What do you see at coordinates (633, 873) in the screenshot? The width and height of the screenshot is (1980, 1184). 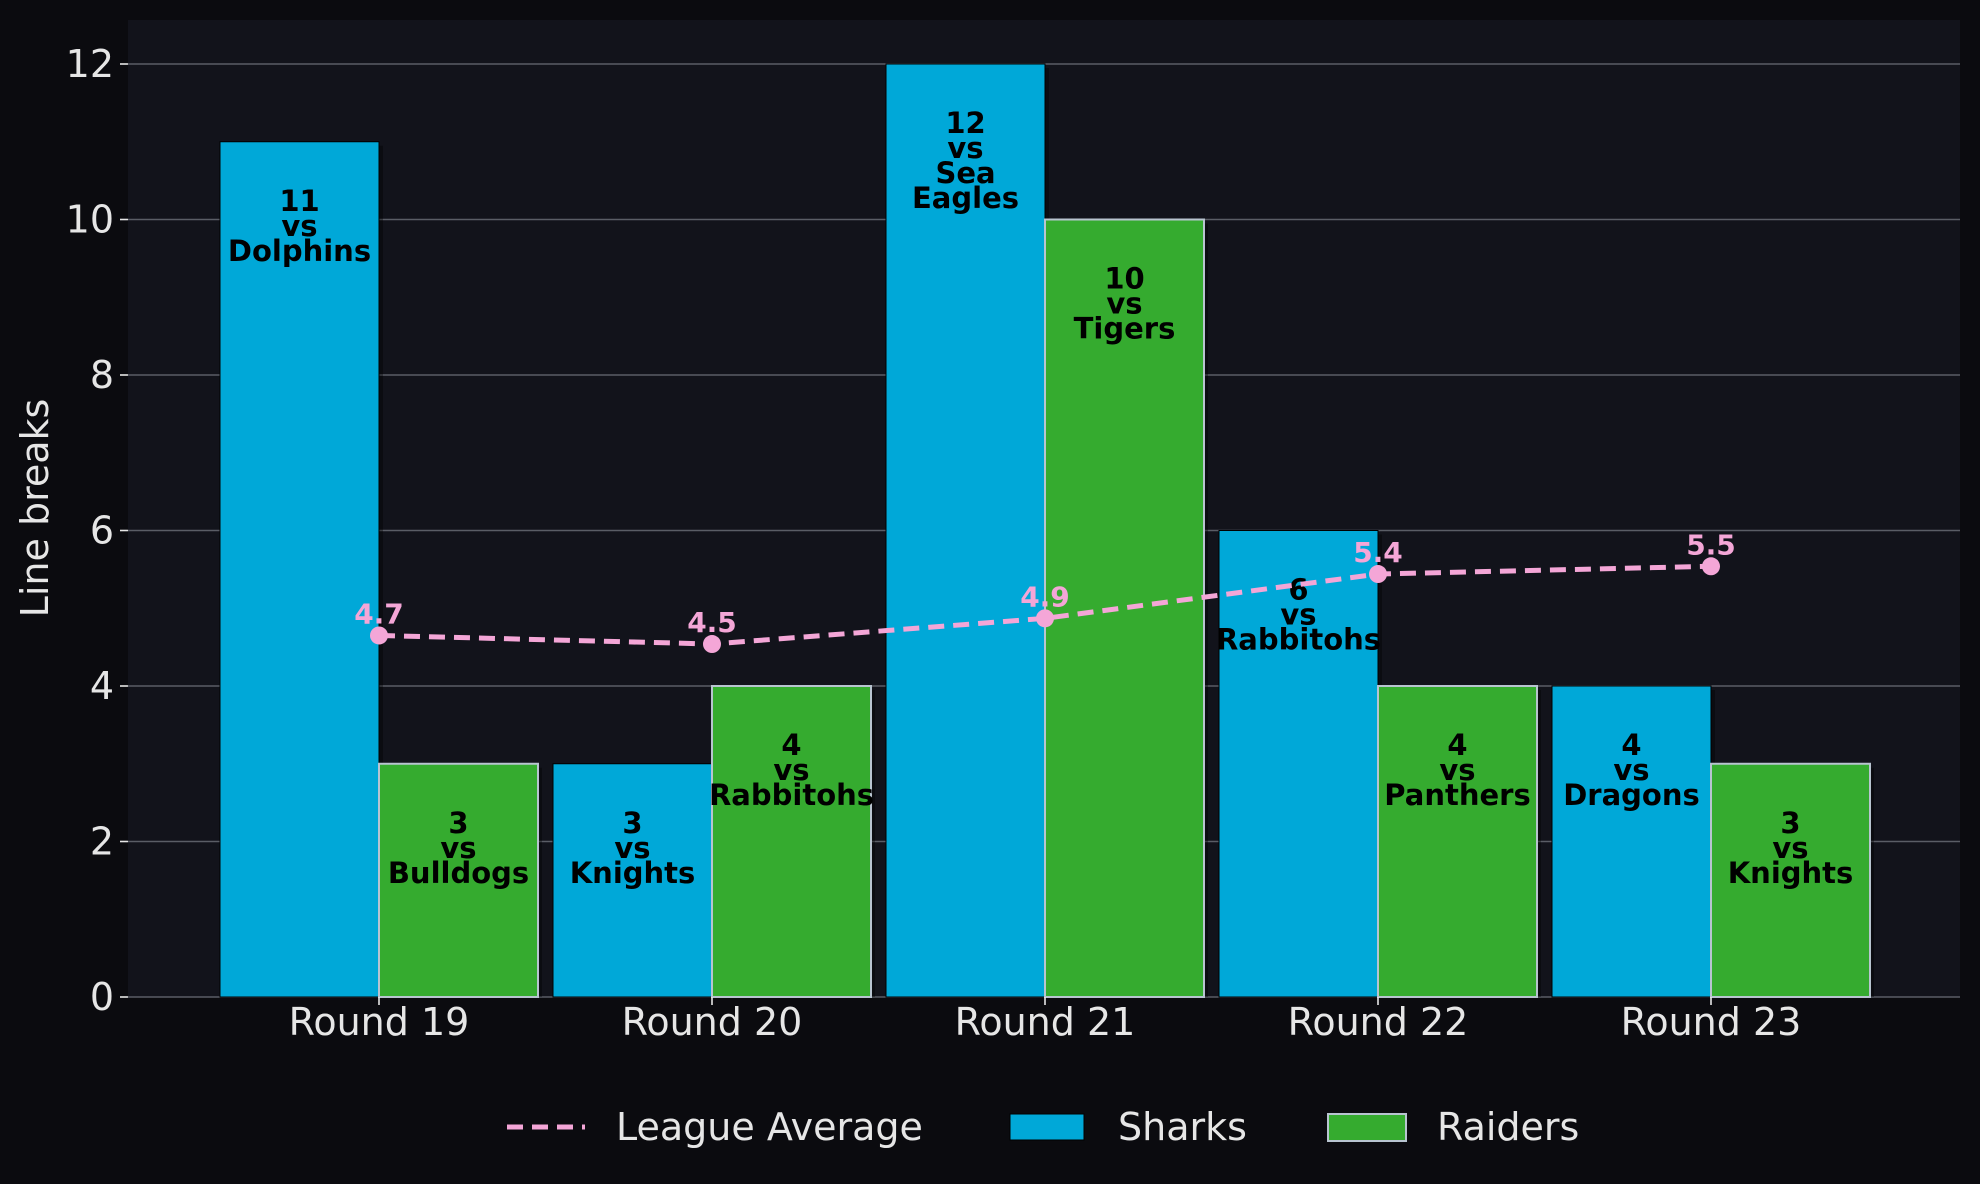 I see `bar-label-sharks-1-2: Knights` at bounding box center [633, 873].